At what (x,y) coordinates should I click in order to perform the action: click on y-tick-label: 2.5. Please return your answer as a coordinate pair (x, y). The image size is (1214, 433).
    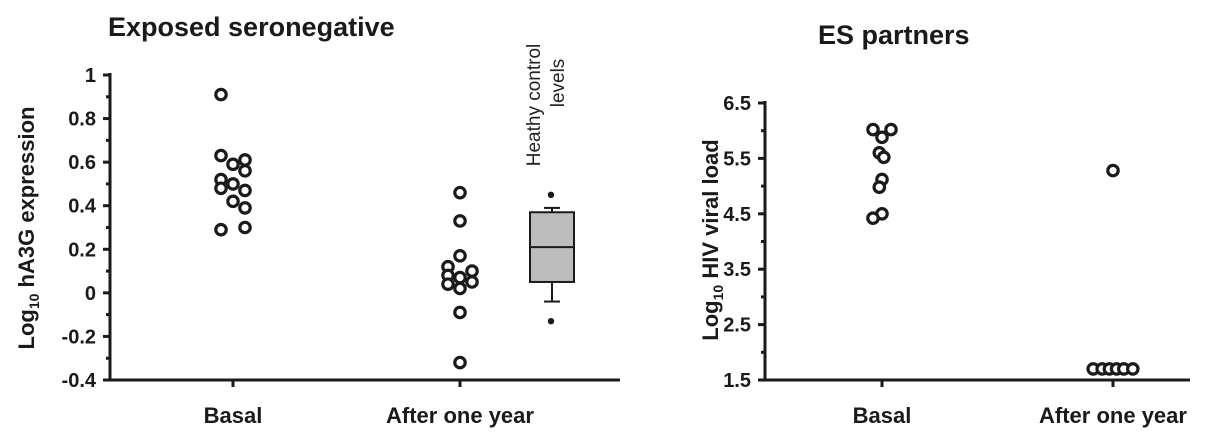
    Looking at the image, I should click on (737, 326).